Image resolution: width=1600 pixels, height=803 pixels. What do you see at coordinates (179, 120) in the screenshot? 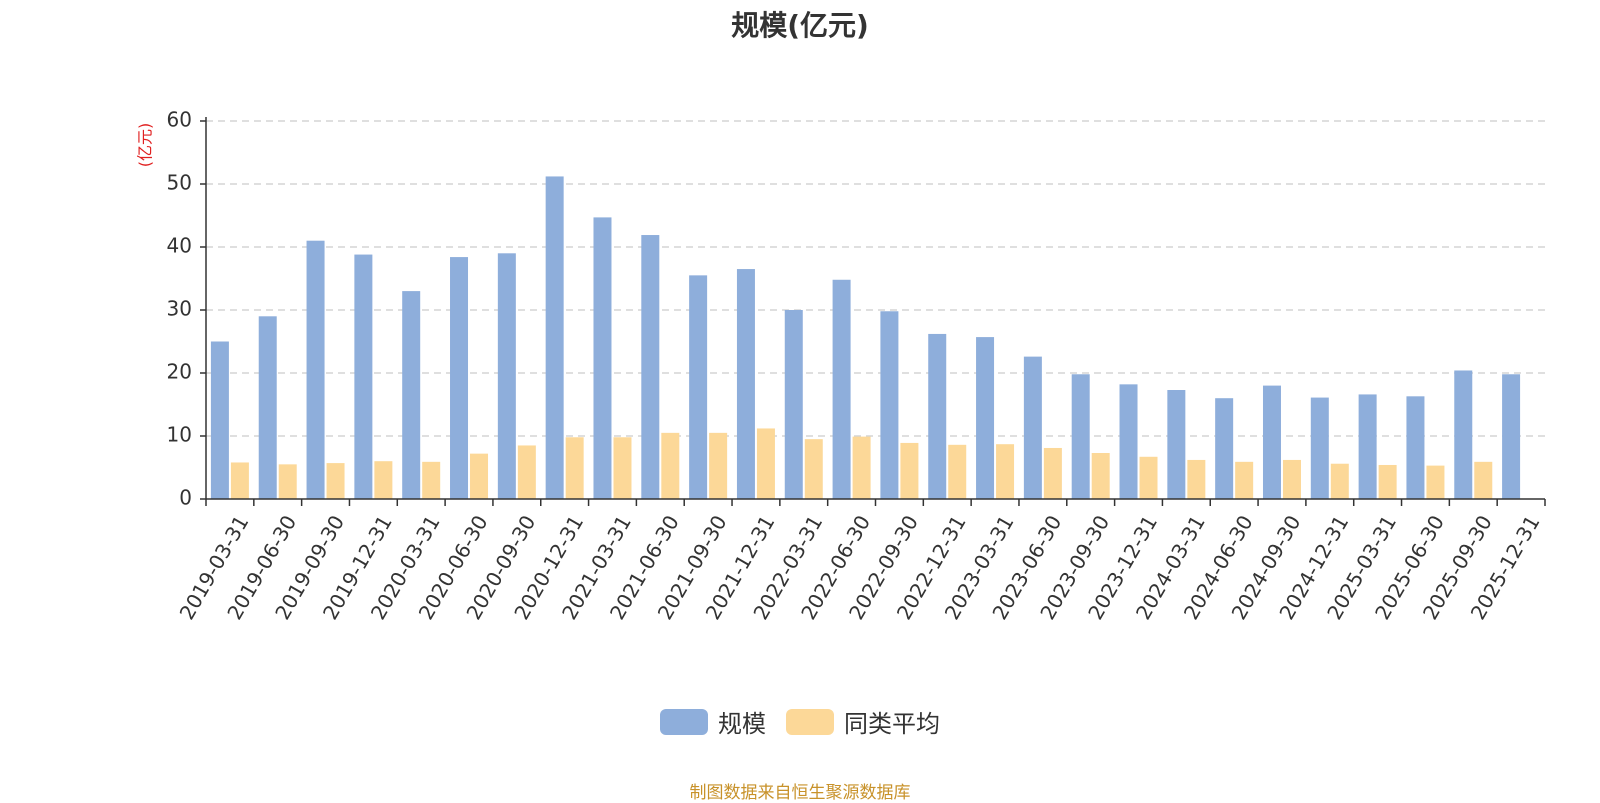
I see `y-tick-label: 60` at bounding box center [179, 120].